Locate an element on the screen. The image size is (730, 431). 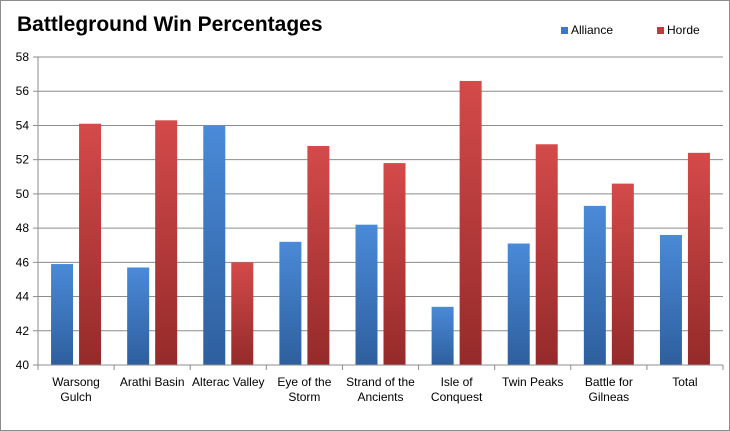
x-category-label: Arathi Basin is located at coordinates (152, 382).